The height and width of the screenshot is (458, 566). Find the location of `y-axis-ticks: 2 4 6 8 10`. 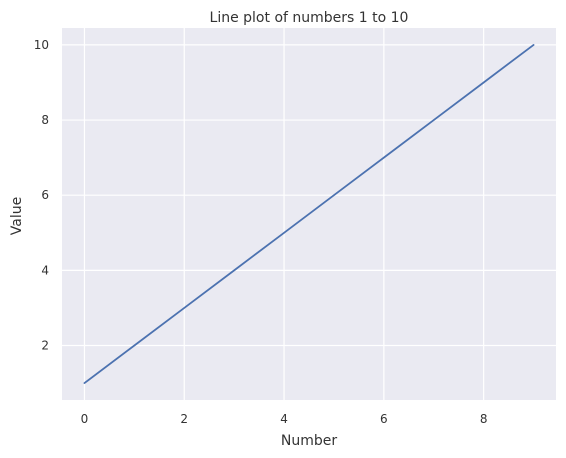

y-axis-ticks: 2 4 6 8 10 is located at coordinates (41, 195).